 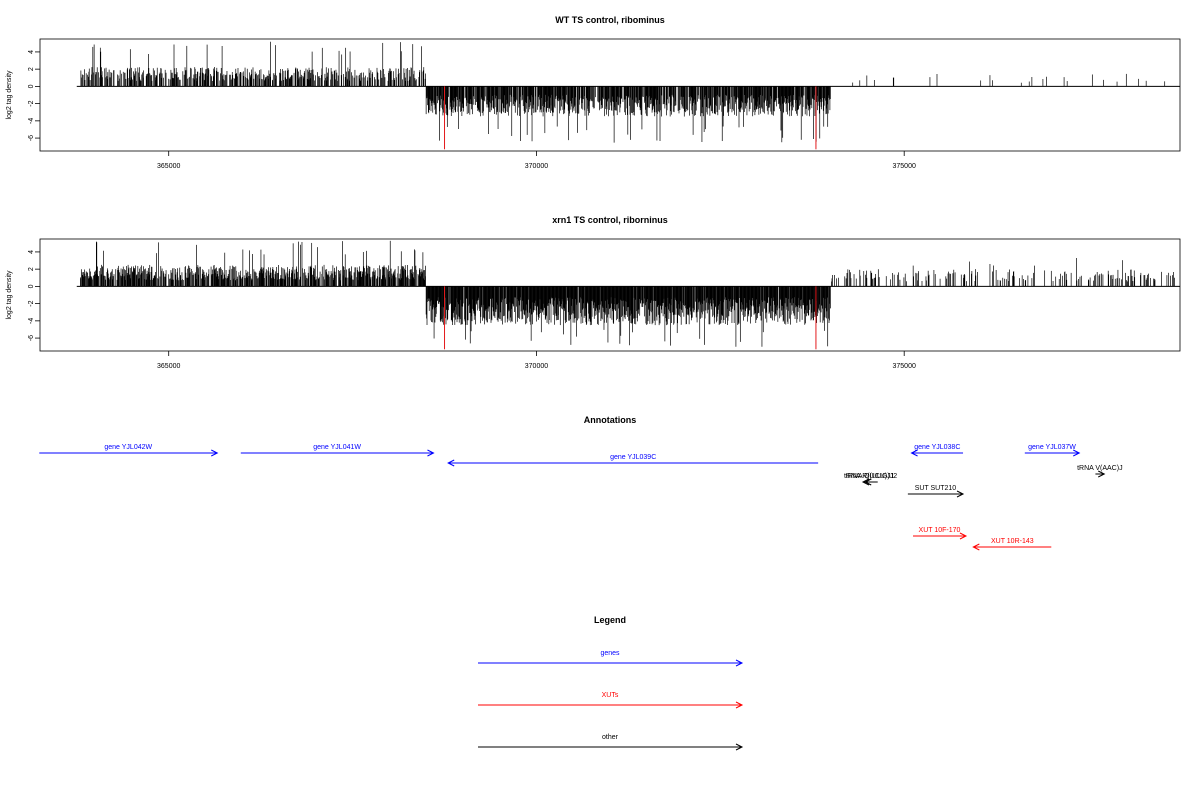 What do you see at coordinates (937, 447) in the screenshot?
I see `feature-label: gene YJL038C` at bounding box center [937, 447].